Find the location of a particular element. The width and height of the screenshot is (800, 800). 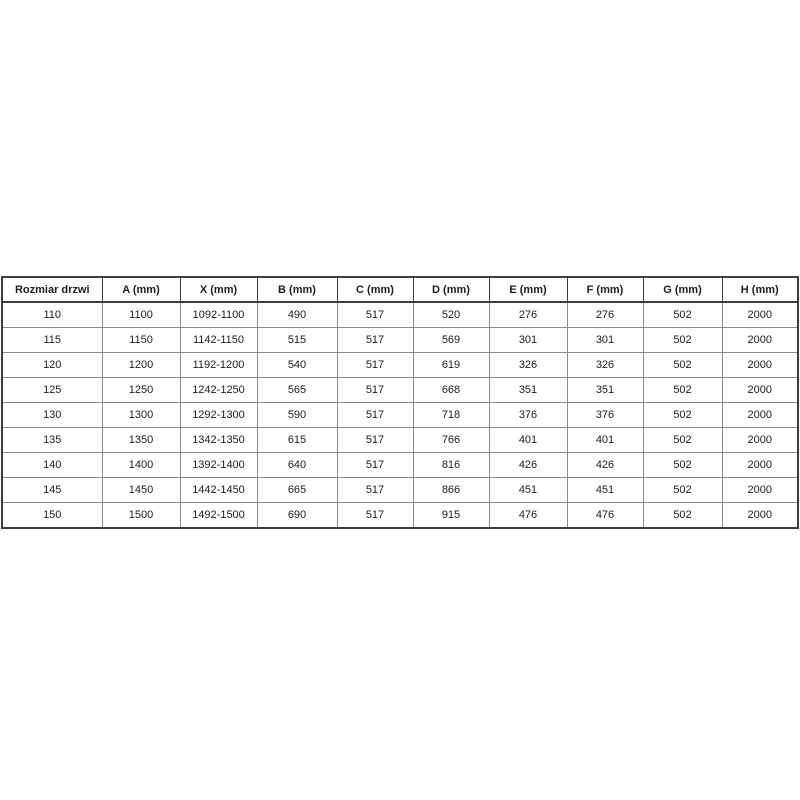

table-row: 125 1250 1242-1250 565 517 668 351 351 502 2000 is located at coordinates (400, 390).